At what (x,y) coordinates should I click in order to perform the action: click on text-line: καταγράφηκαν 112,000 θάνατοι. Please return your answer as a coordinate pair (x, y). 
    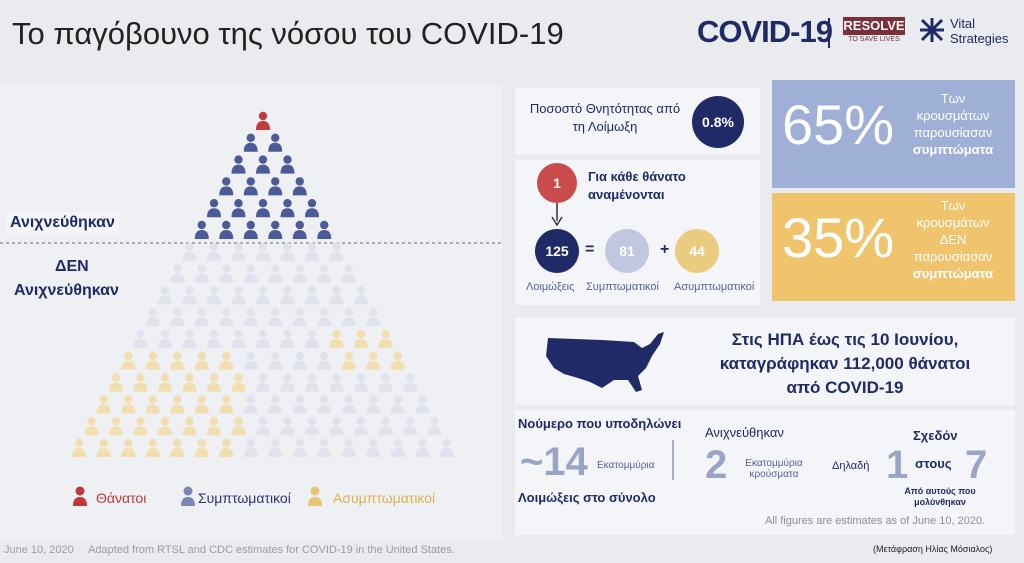
    Looking at the image, I should click on (845, 363).